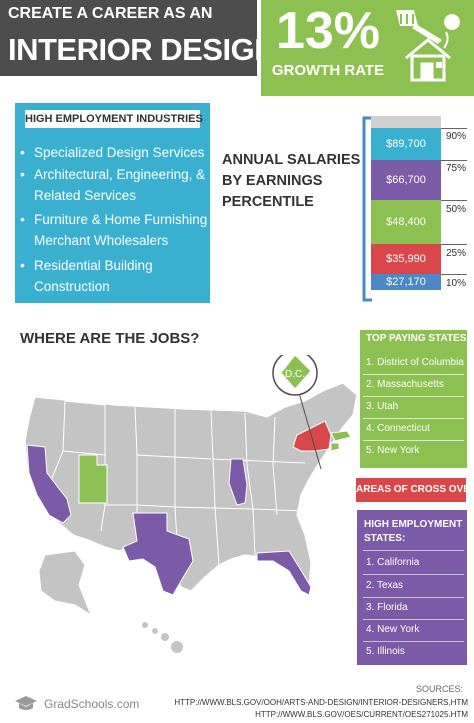 The height and width of the screenshot is (723, 474). I want to click on industries-title: HIGH EMPLOYMENT INDUSTRIES, so click(114, 119).